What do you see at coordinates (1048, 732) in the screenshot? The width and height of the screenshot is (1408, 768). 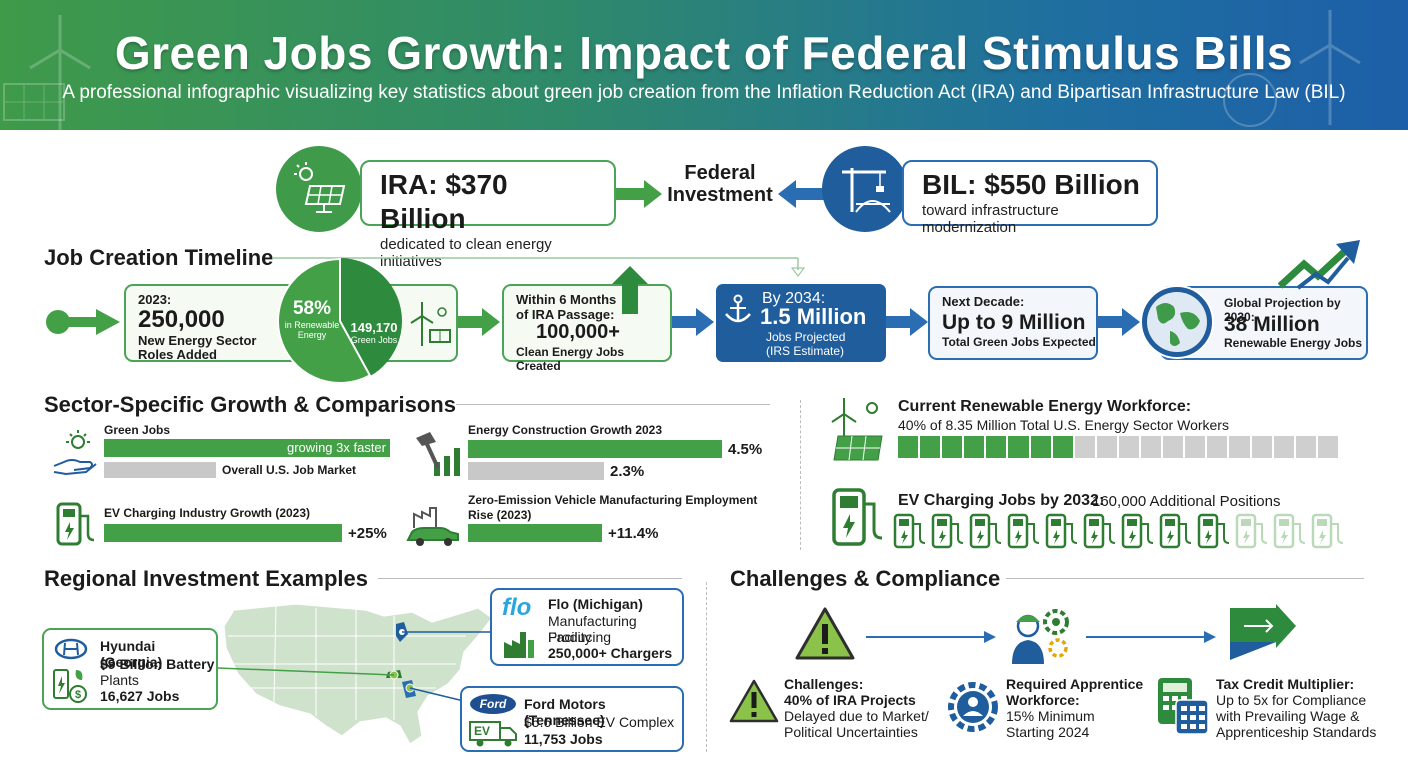 I see `challenge2-line2: Starting 2024` at bounding box center [1048, 732].